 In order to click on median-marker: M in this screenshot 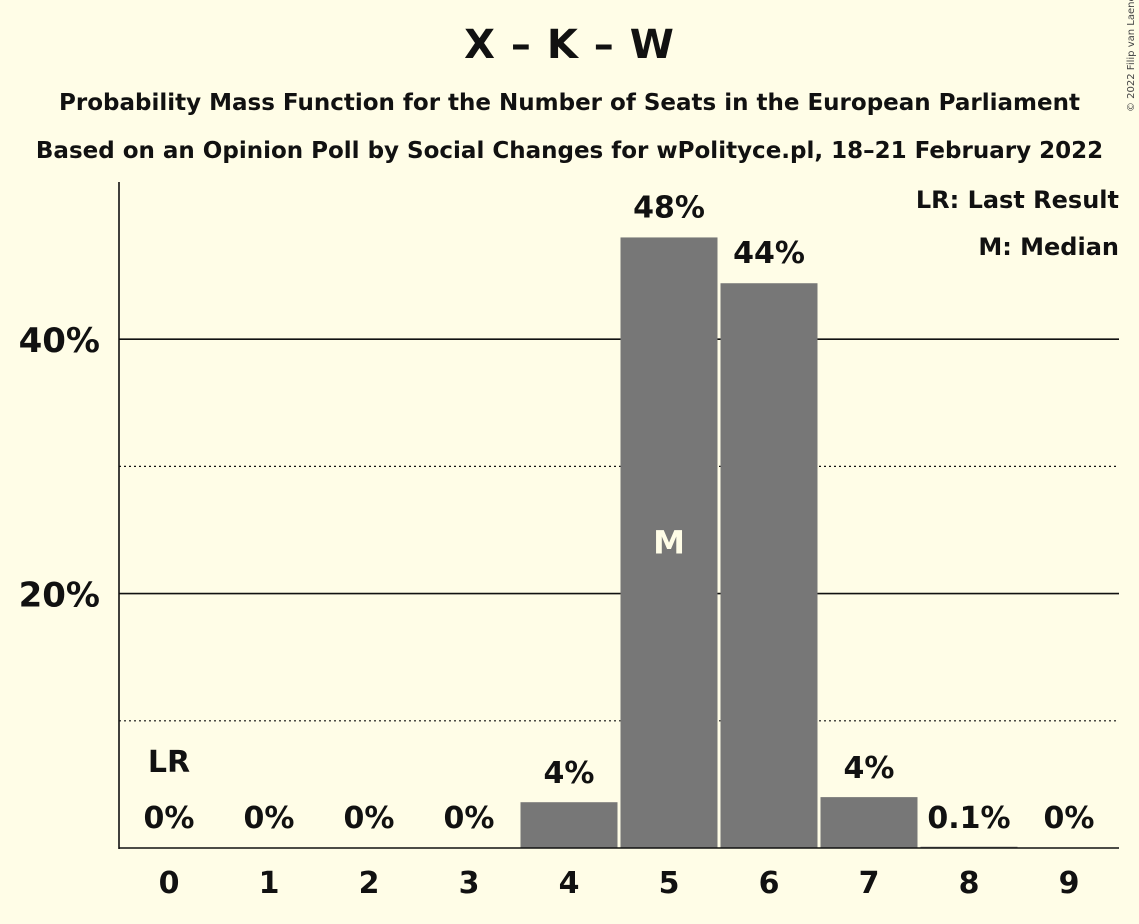, I will do `click(669, 543)`.